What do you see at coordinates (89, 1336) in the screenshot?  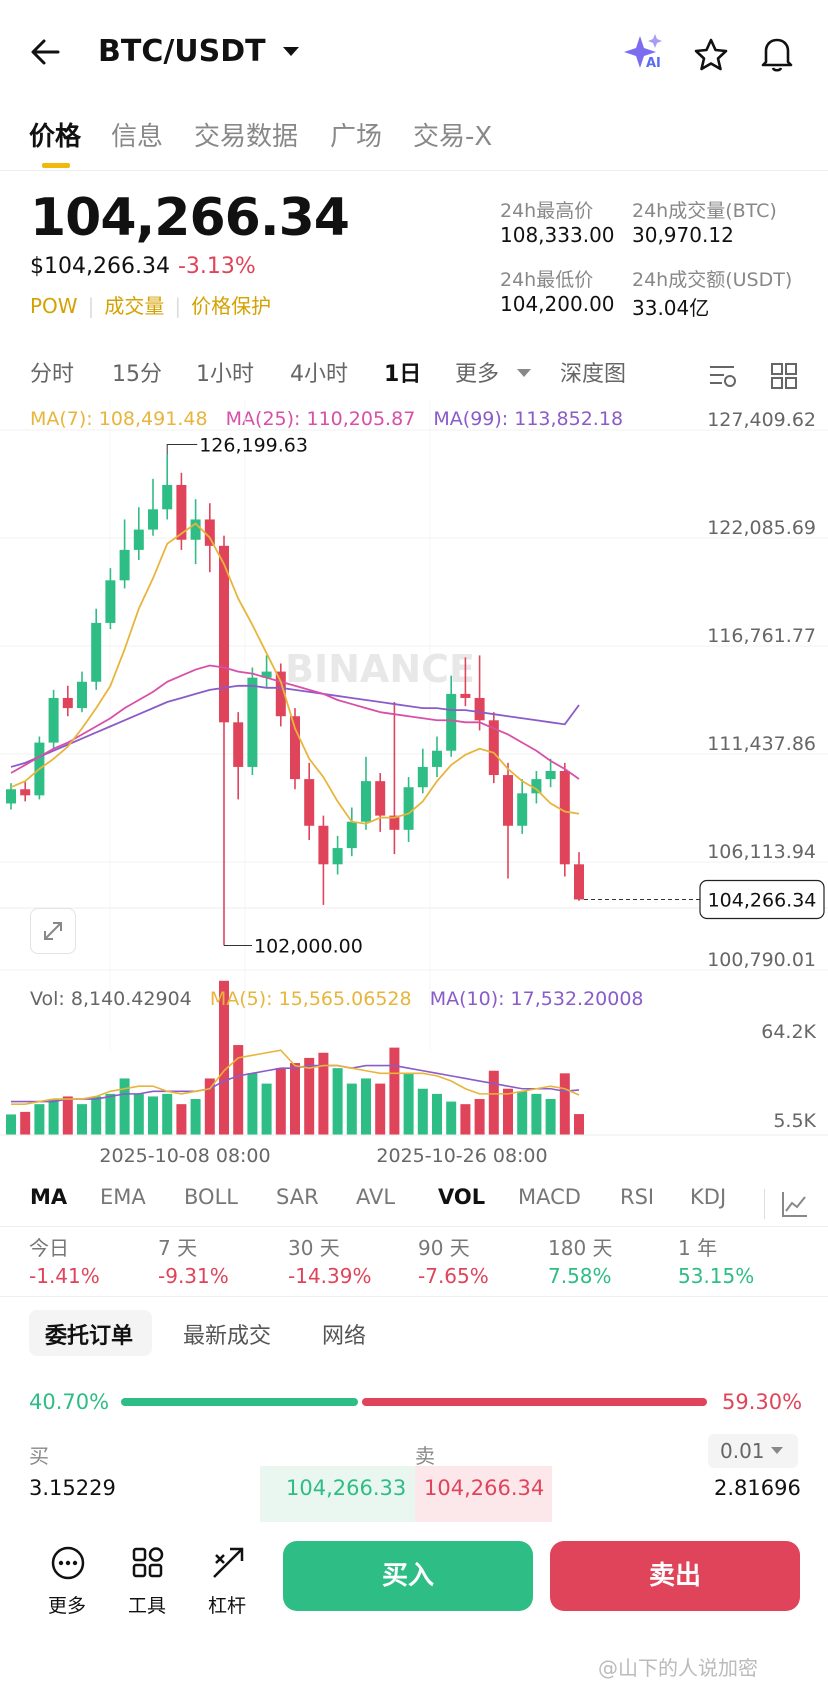 I see `tab-orders: 委托订单` at bounding box center [89, 1336].